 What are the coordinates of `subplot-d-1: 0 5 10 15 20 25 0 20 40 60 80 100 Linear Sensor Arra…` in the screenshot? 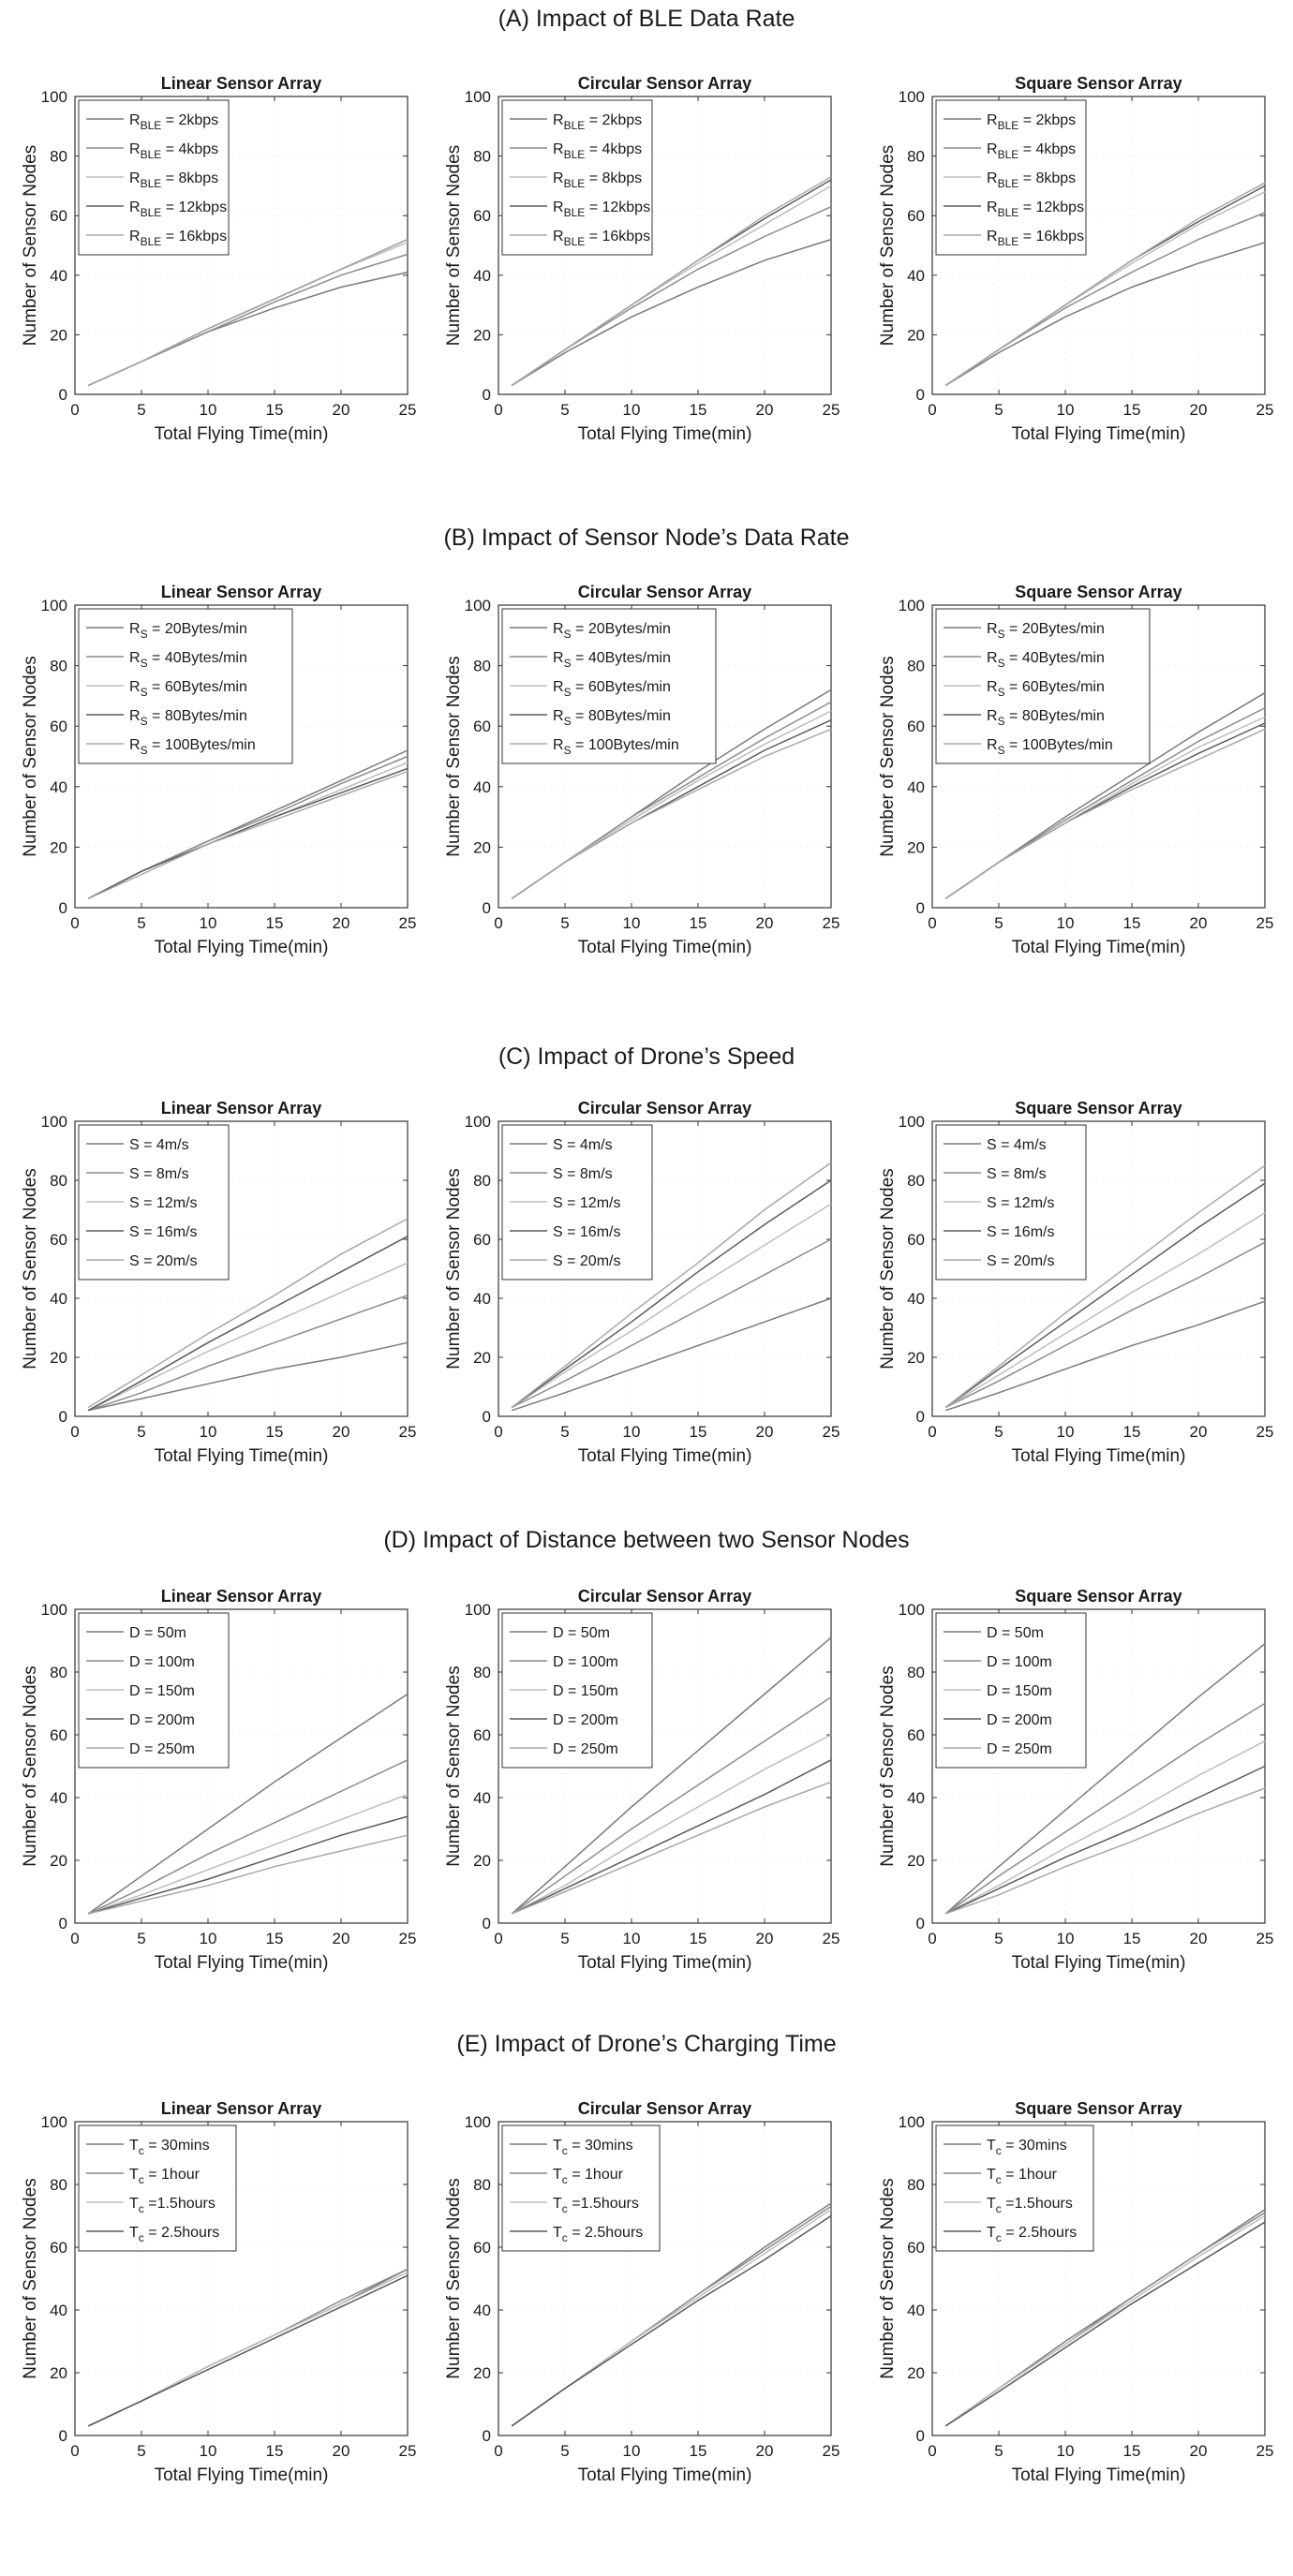 It's located at (218, 1780).